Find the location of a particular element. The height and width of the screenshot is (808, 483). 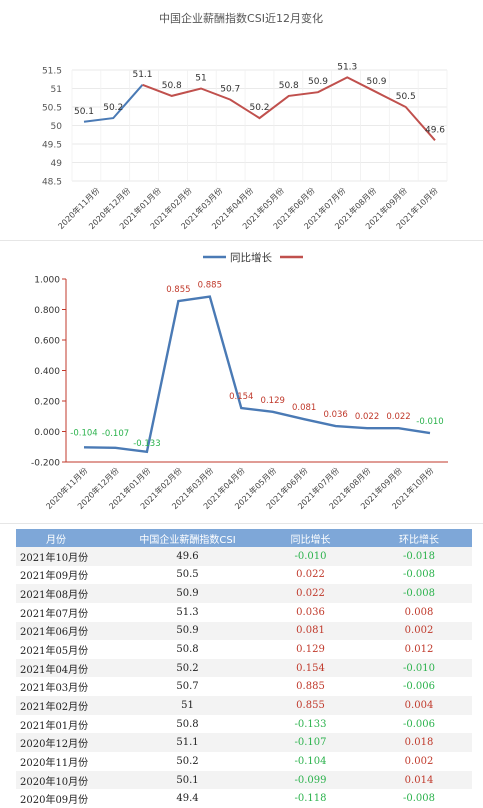

table-row: 2021年03月份 50.7 0.885 -0.006 is located at coordinates (244, 686).